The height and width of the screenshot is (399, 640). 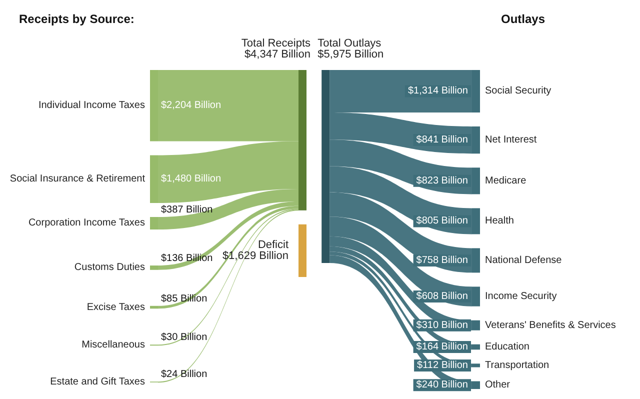 I want to click on data-label: $1,480 Billion, so click(x=191, y=179).